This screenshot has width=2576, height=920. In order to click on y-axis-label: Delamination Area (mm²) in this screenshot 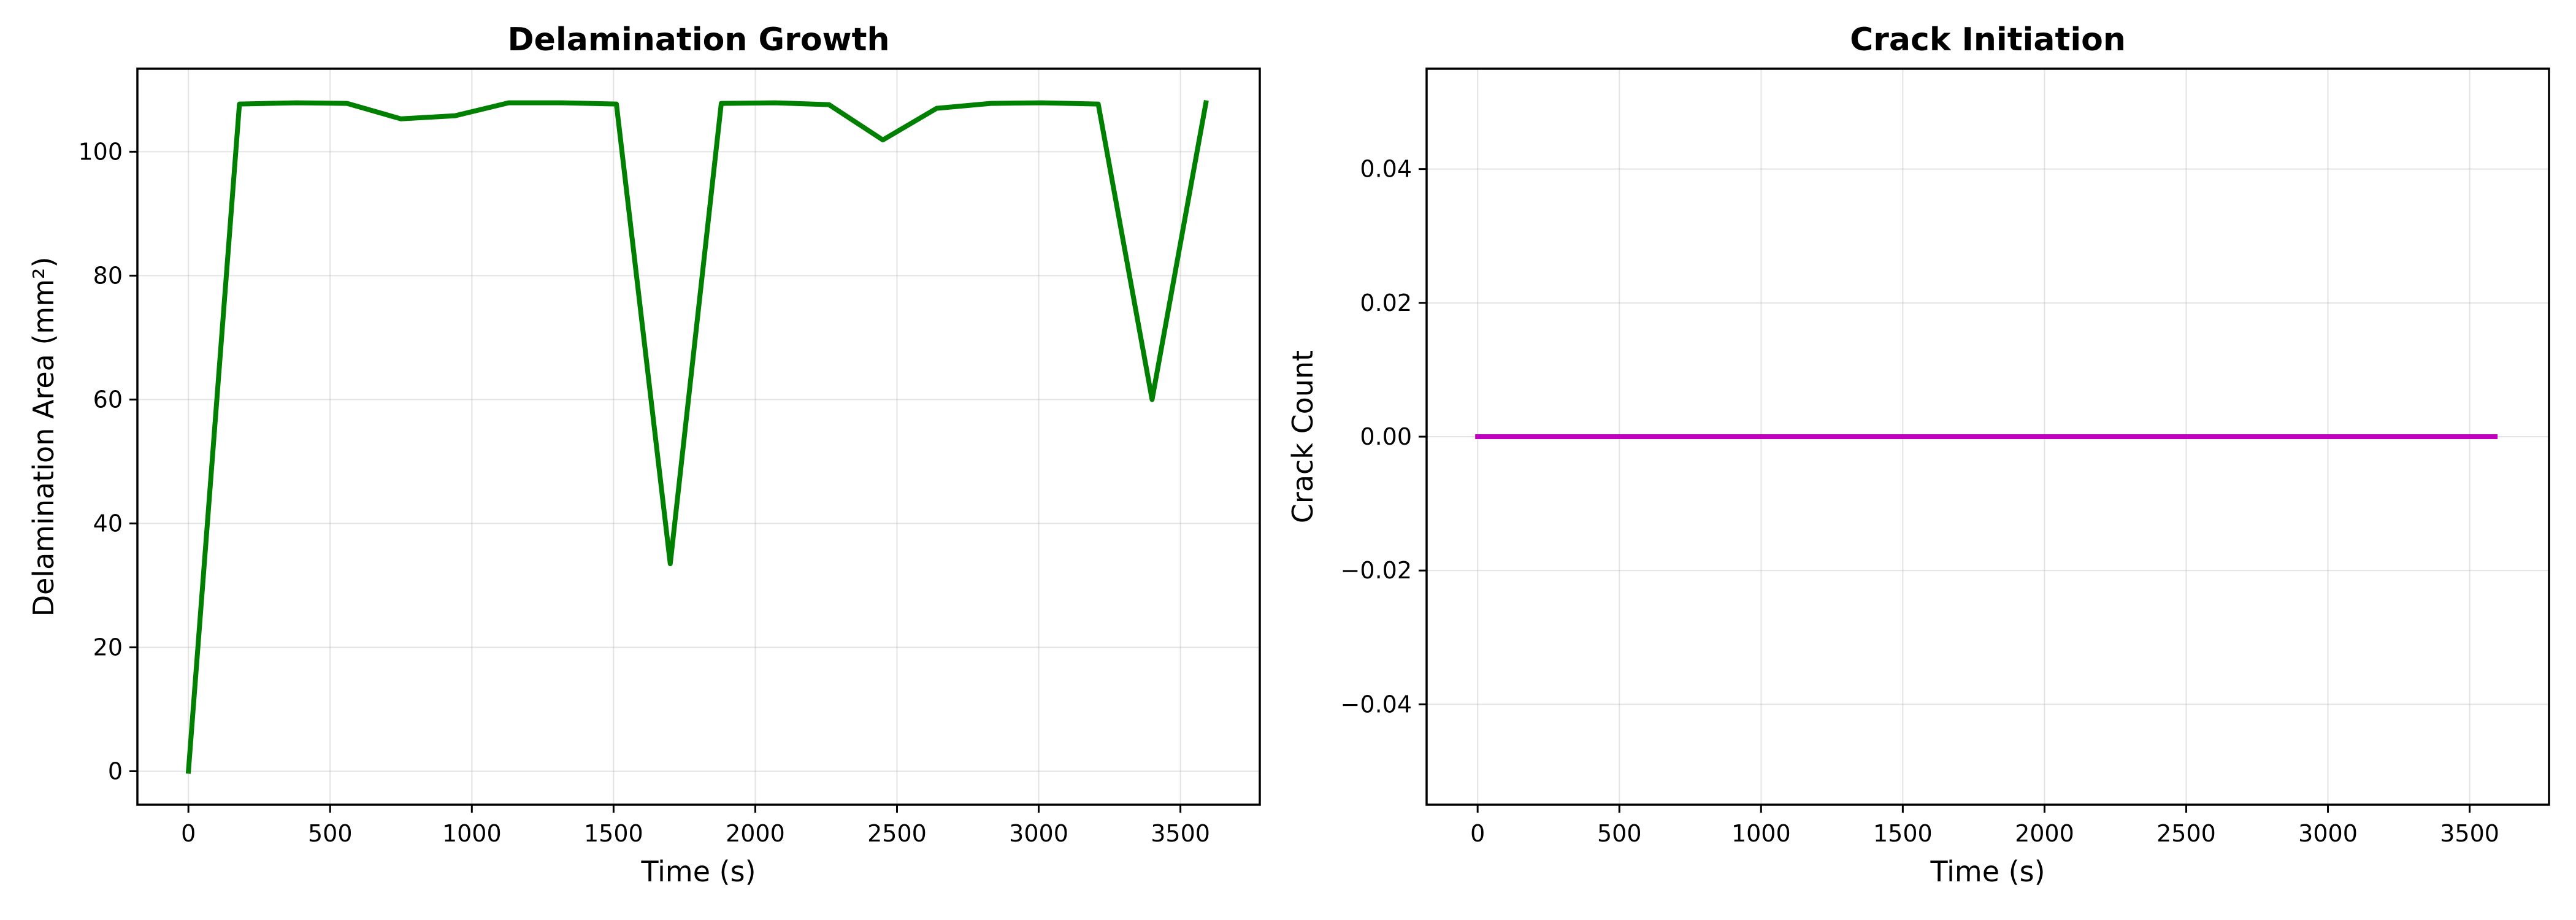, I will do `click(43, 437)`.